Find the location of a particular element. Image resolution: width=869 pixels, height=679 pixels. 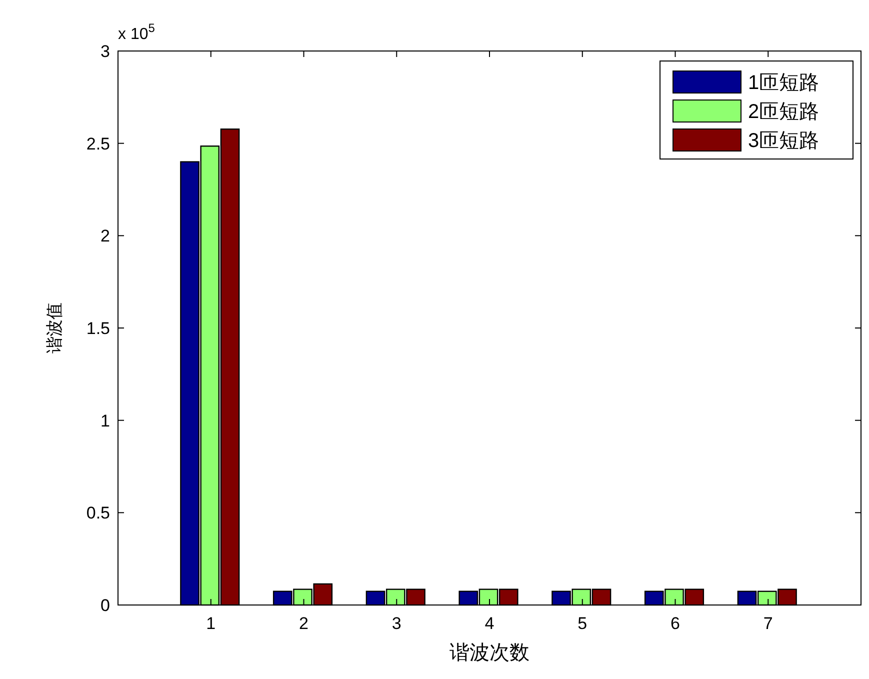

x-tick-label: 5 is located at coordinates (583, 623).